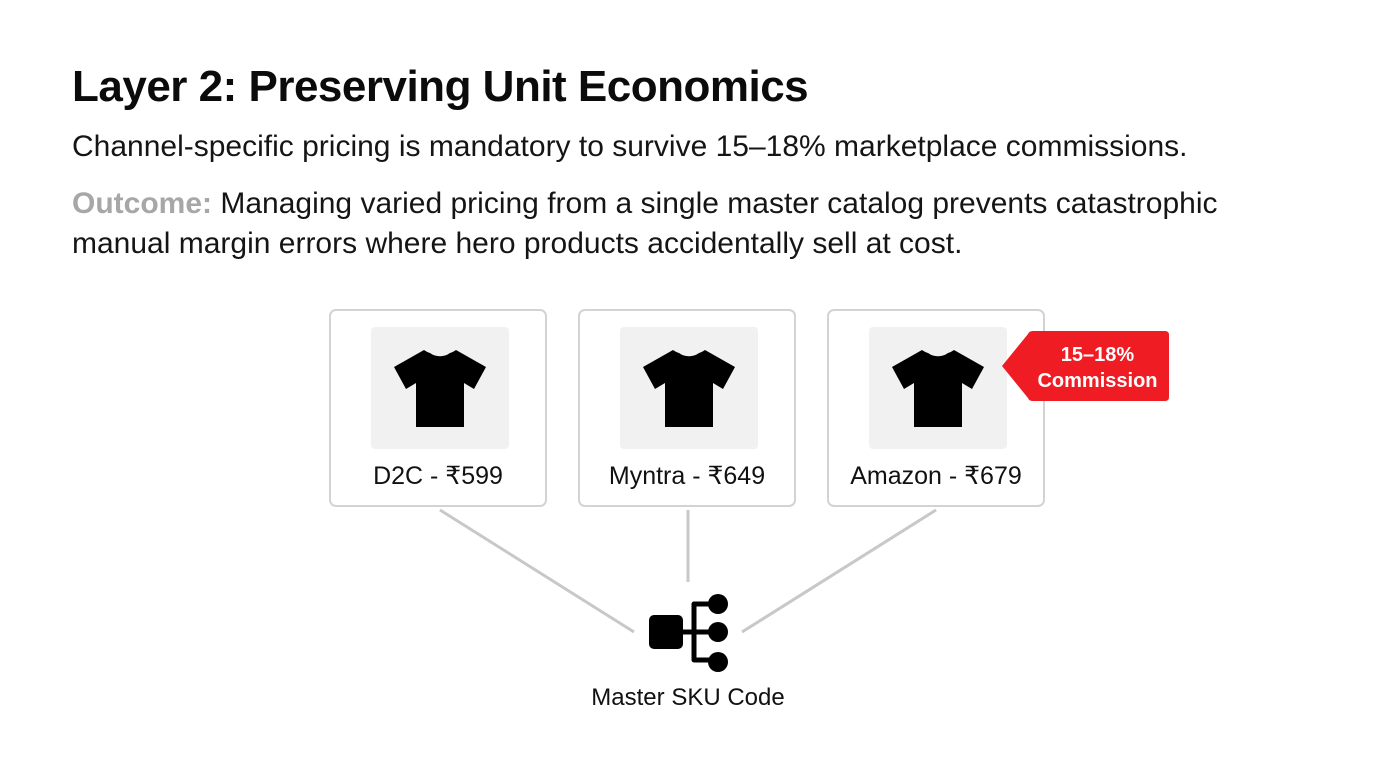 This screenshot has width=1376, height=768. Describe the element at coordinates (936, 476) in the screenshot. I see `channel-price-label: Amazon - ₹679` at that location.